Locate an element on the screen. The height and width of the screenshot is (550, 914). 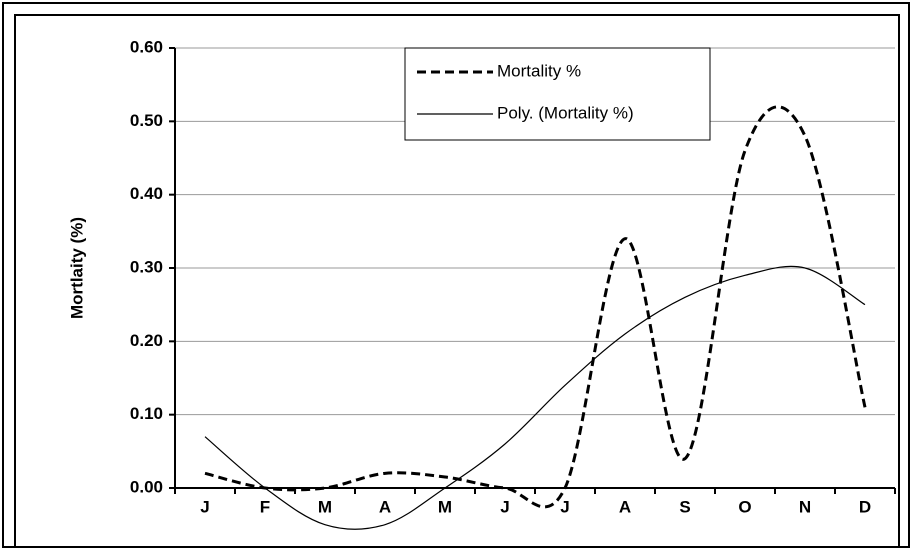
y-tick-label: 0.50 is located at coordinates (146, 120).